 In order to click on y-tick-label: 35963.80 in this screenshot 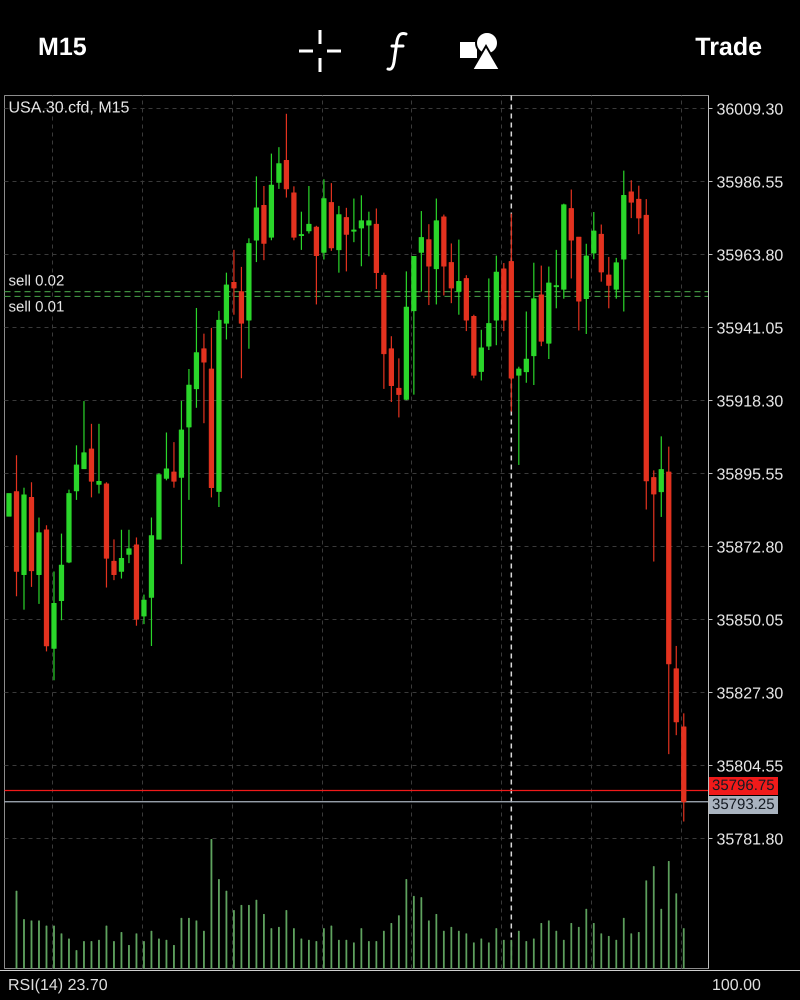, I will do `click(750, 255)`.